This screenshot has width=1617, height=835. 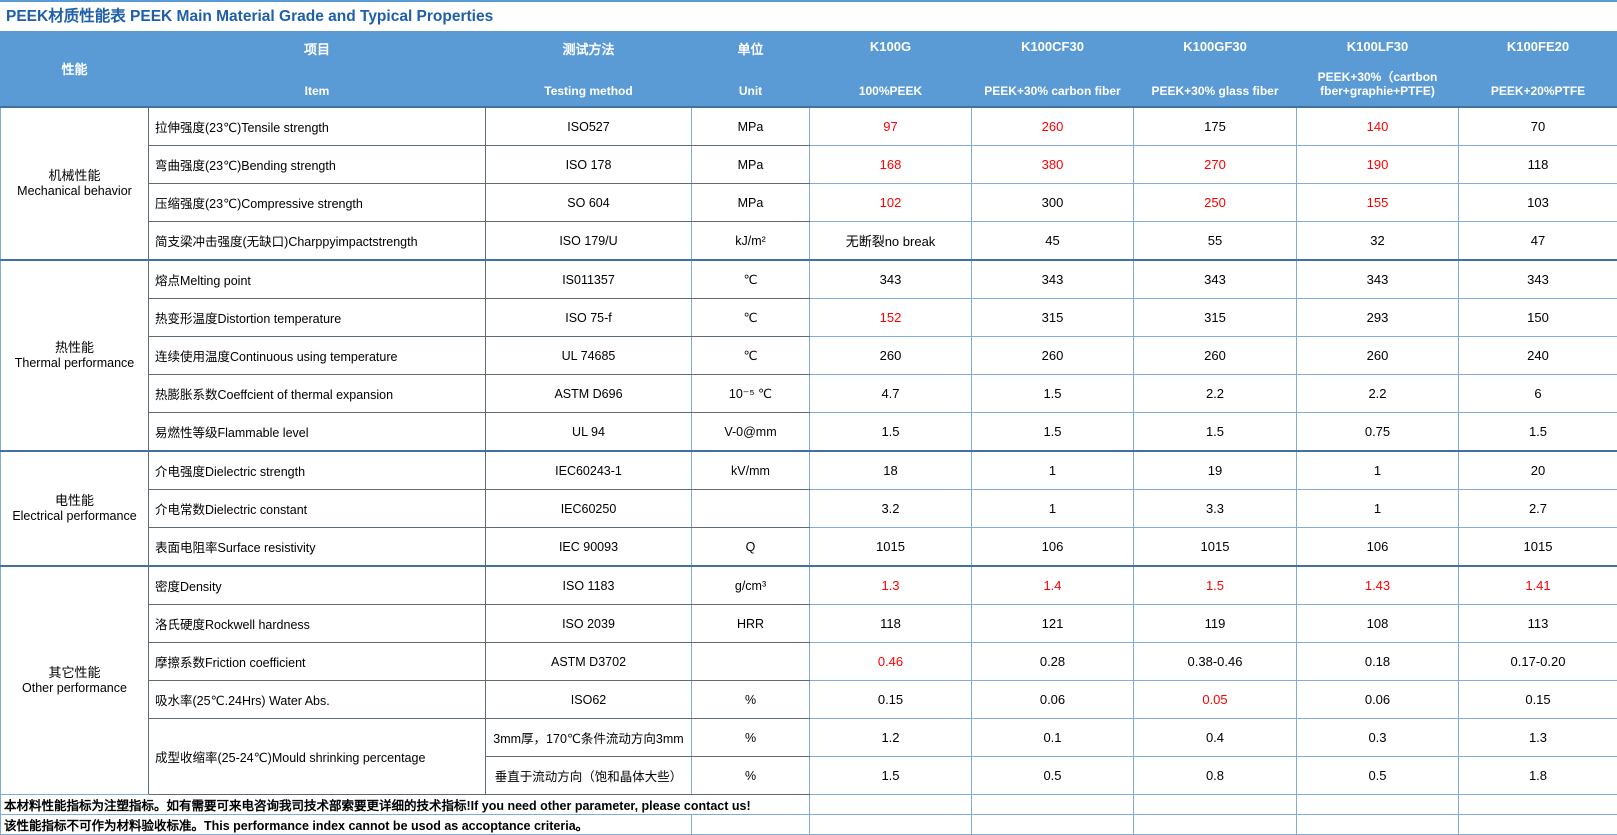 I want to click on value-cell: 19, so click(x=1215, y=470).